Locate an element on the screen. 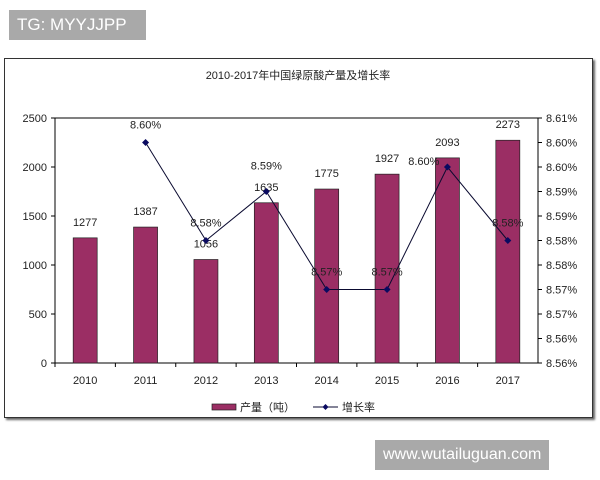 The image size is (600, 480). bar-label: 1635 is located at coordinates (266, 188).